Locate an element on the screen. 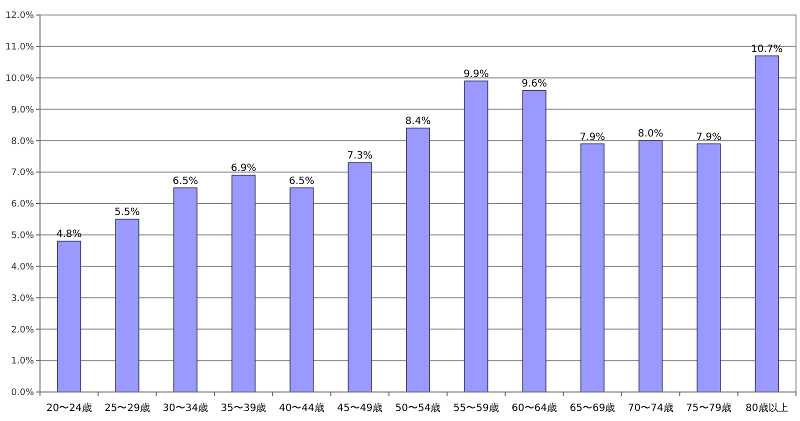 This screenshot has height=421, width=800. data-label: 6.9% is located at coordinates (243, 168).